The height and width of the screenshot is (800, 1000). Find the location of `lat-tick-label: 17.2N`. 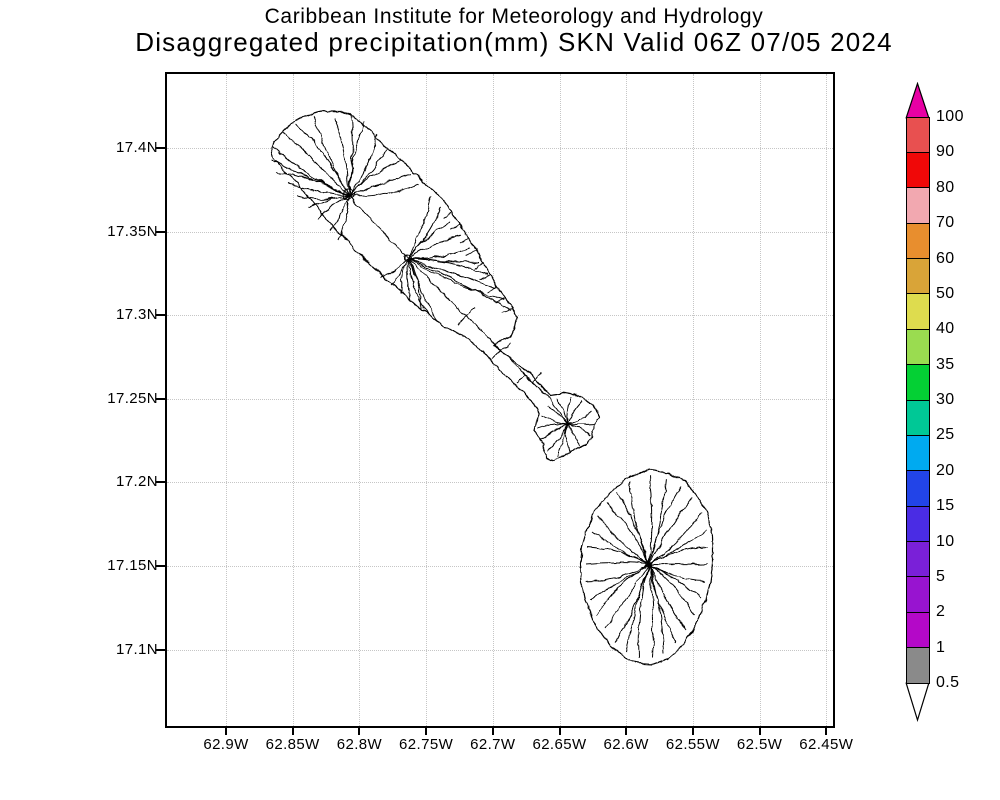

lat-tick-label: 17.2N is located at coordinates (136, 482).